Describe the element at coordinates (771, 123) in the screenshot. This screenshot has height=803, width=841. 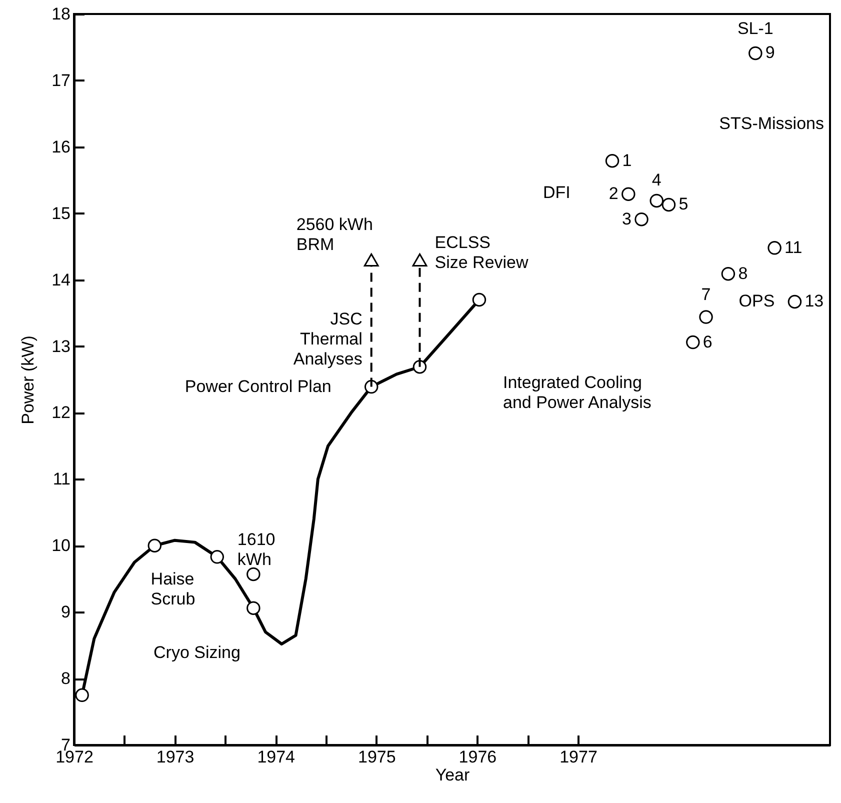
I see `annotation: STS-Missions` at that location.